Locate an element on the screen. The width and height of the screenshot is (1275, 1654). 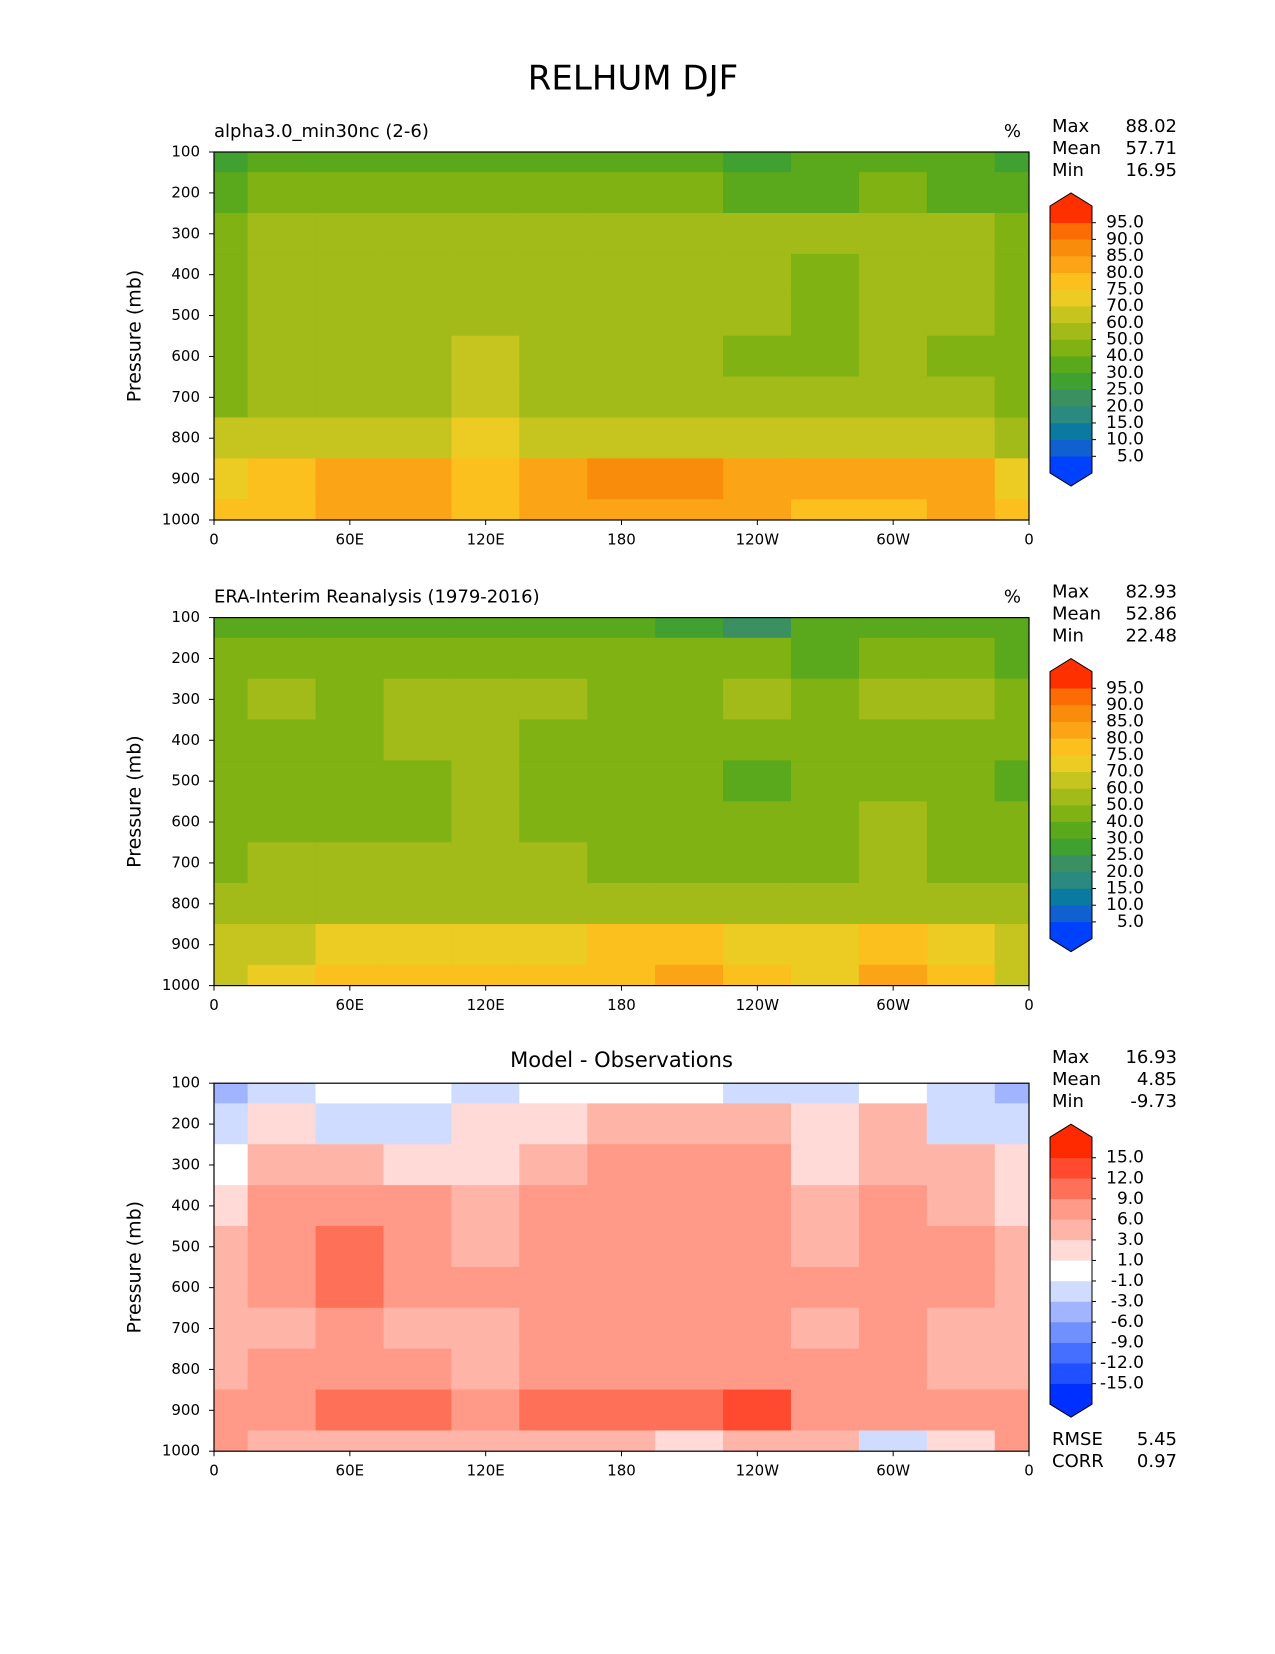
colorbar-outline is located at coordinates (1071, 1270).